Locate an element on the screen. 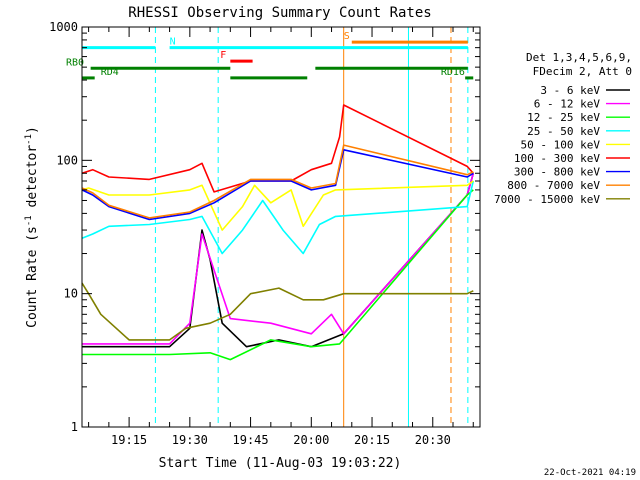  y-tick-label-1: 10 is located at coordinates (71, 294).